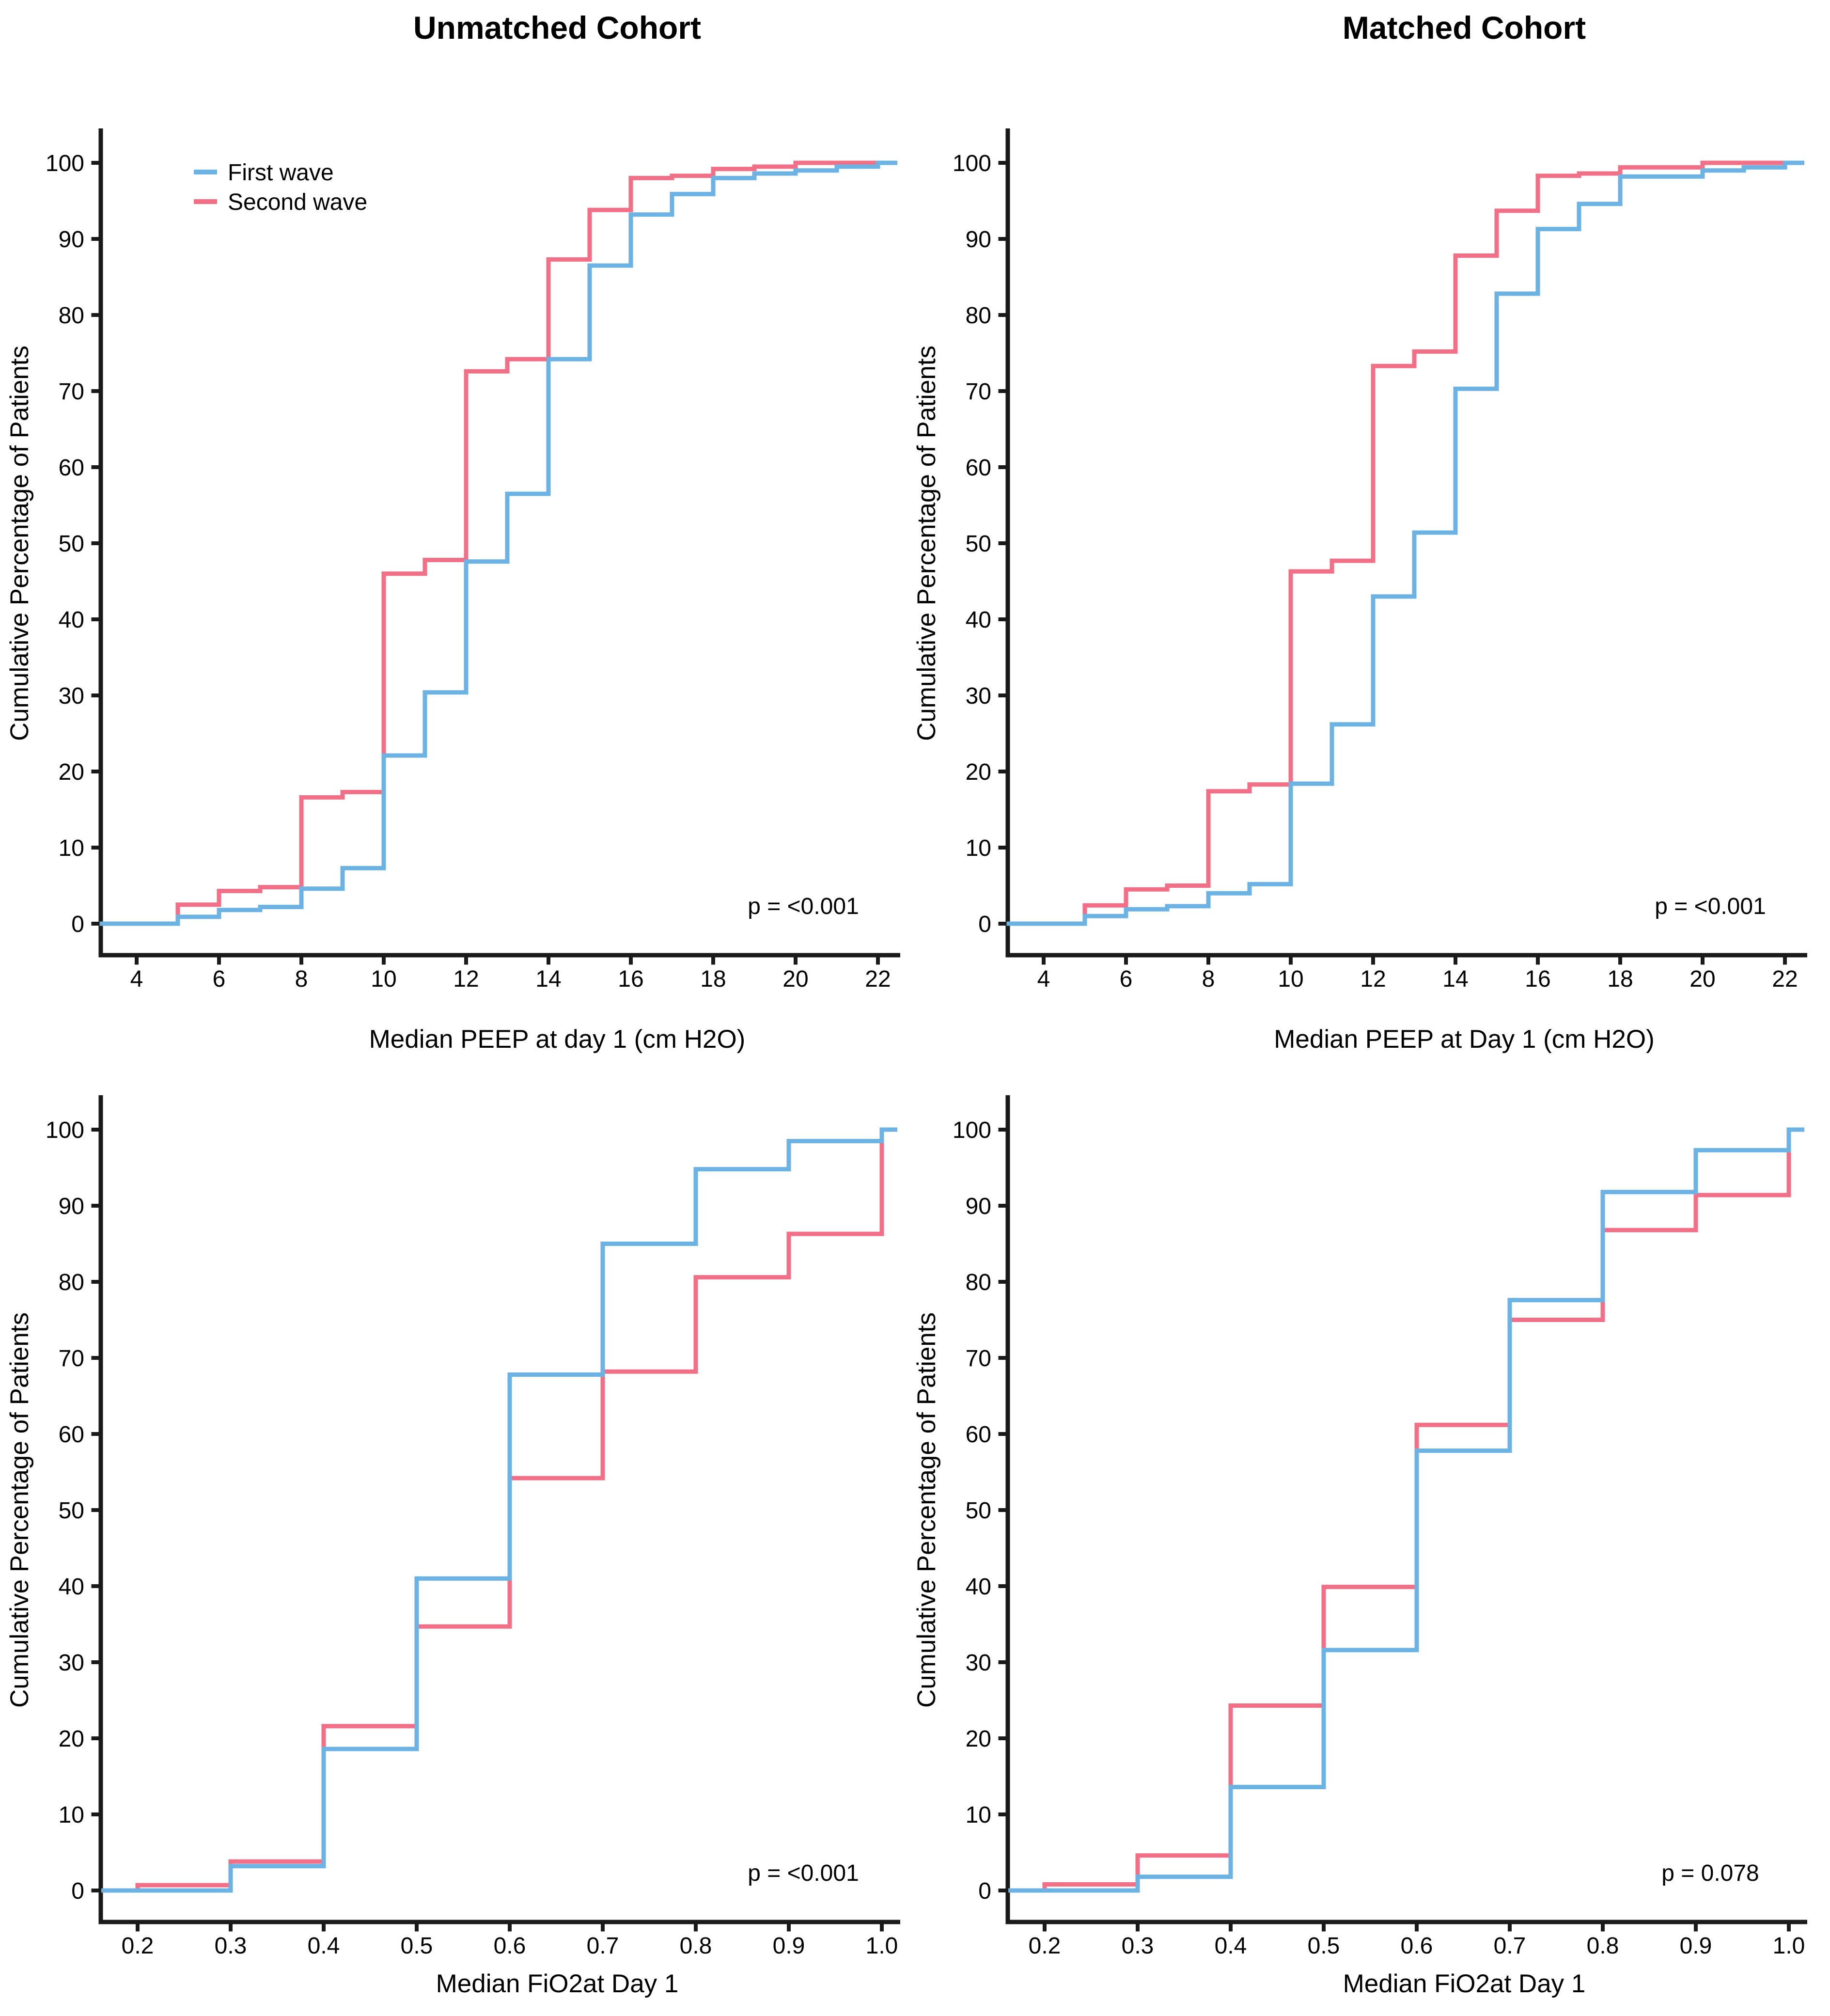  I want to click on x-tick-label: 0.8, so click(1603, 1946).